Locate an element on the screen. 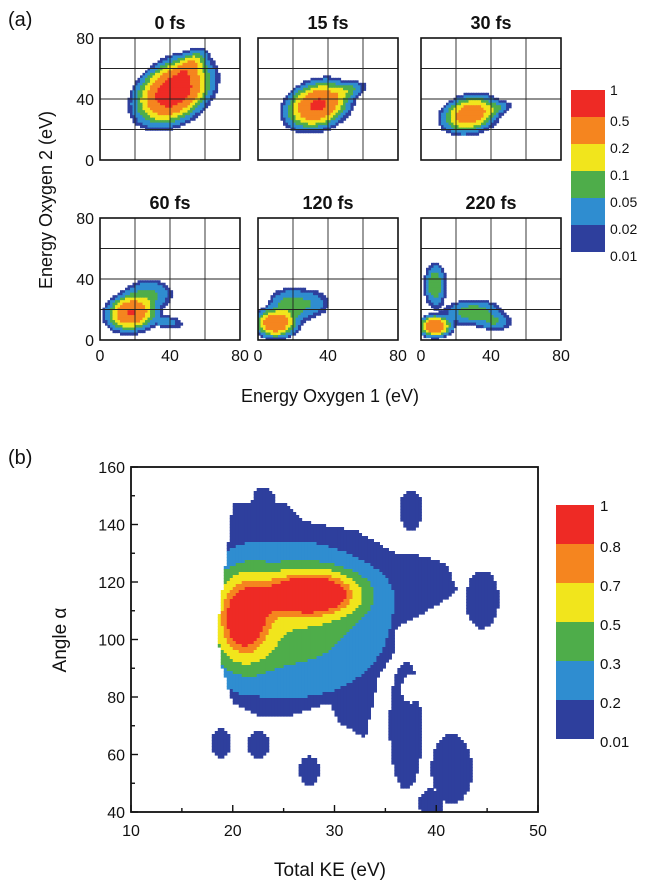 This screenshot has height=886, width=650. y-tick-label: 0 is located at coordinates (89, 341).